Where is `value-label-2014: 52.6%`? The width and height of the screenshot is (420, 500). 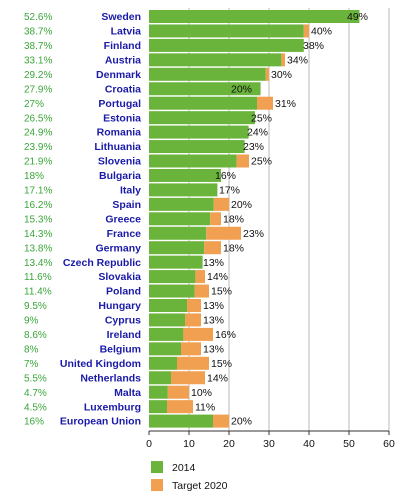
value-label-2014: 52.6% is located at coordinates (38, 17).